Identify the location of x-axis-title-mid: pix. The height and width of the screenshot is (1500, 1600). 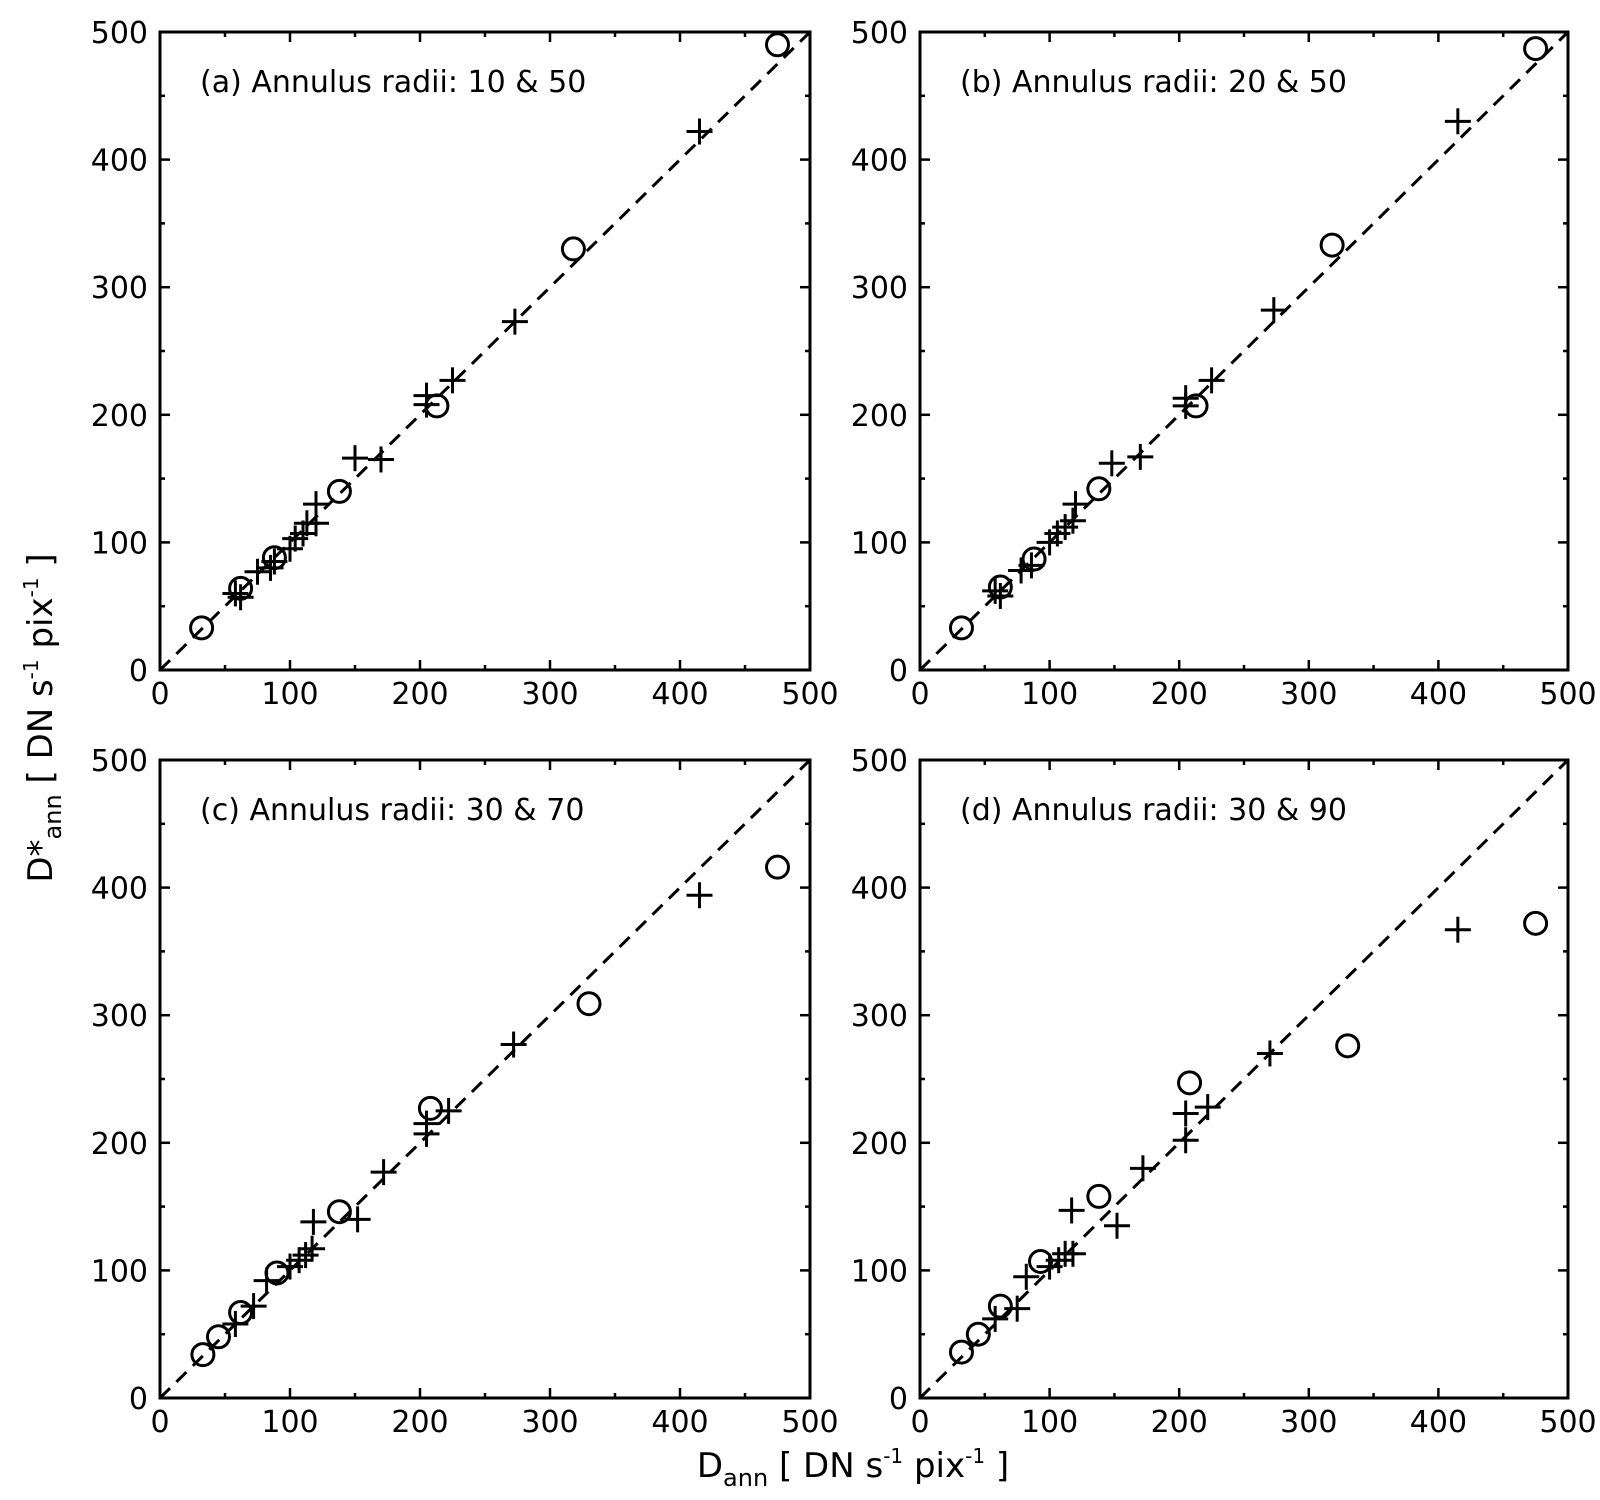
(934, 1466).